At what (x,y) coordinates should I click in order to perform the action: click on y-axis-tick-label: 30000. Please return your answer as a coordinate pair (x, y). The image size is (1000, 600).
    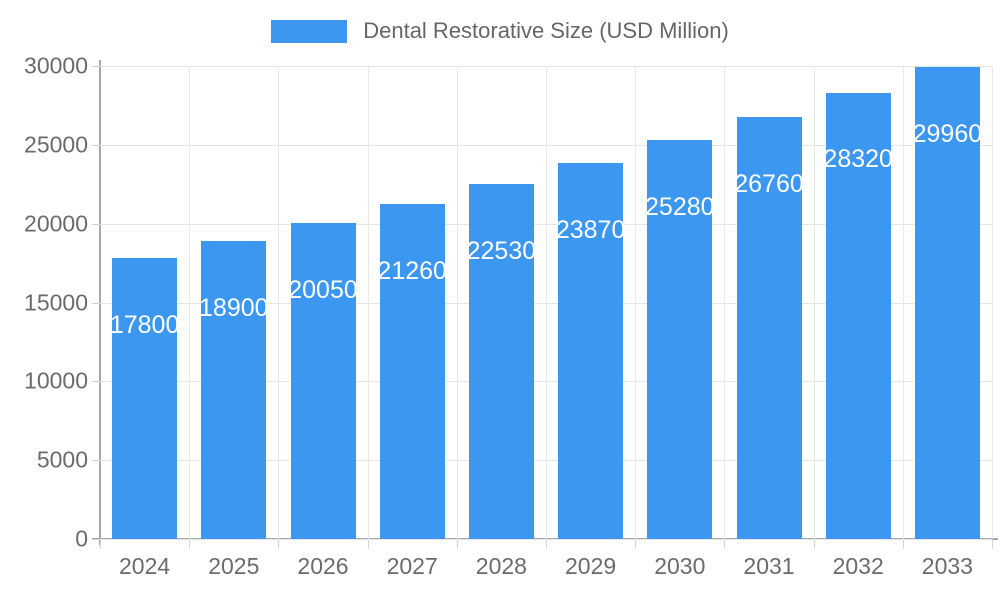
    Looking at the image, I should click on (56, 65).